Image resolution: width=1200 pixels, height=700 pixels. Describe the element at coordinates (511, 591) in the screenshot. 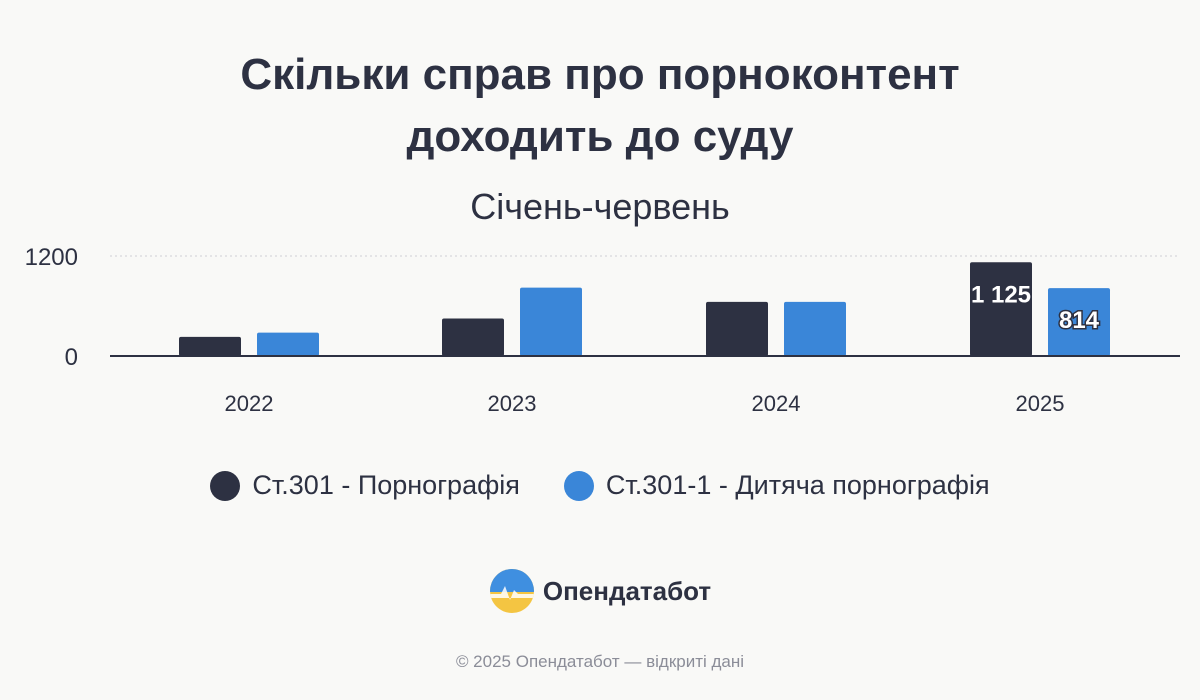

I see `opendatabot-logo-icon` at that location.